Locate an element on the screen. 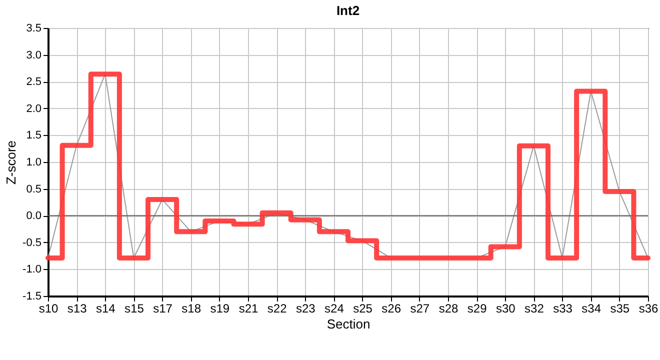 The height and width of the screenshot is (360, 660). y-axis-title: Z-score is located at coordinates (11, 162).